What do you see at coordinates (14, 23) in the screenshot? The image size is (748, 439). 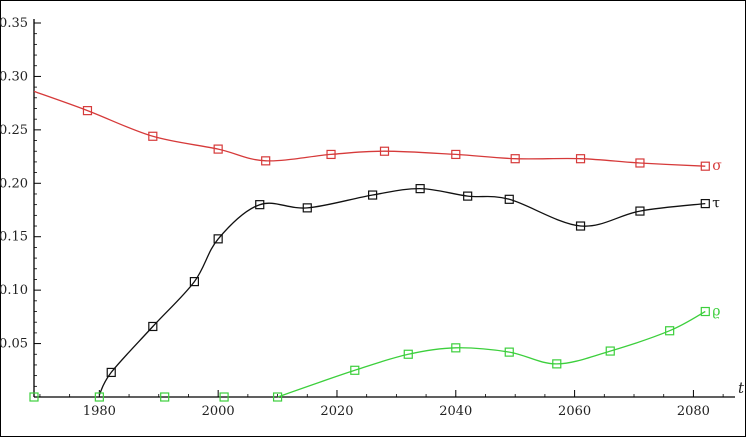 I see `y-tick-label: 0.35` at bounding box center [14, 23].